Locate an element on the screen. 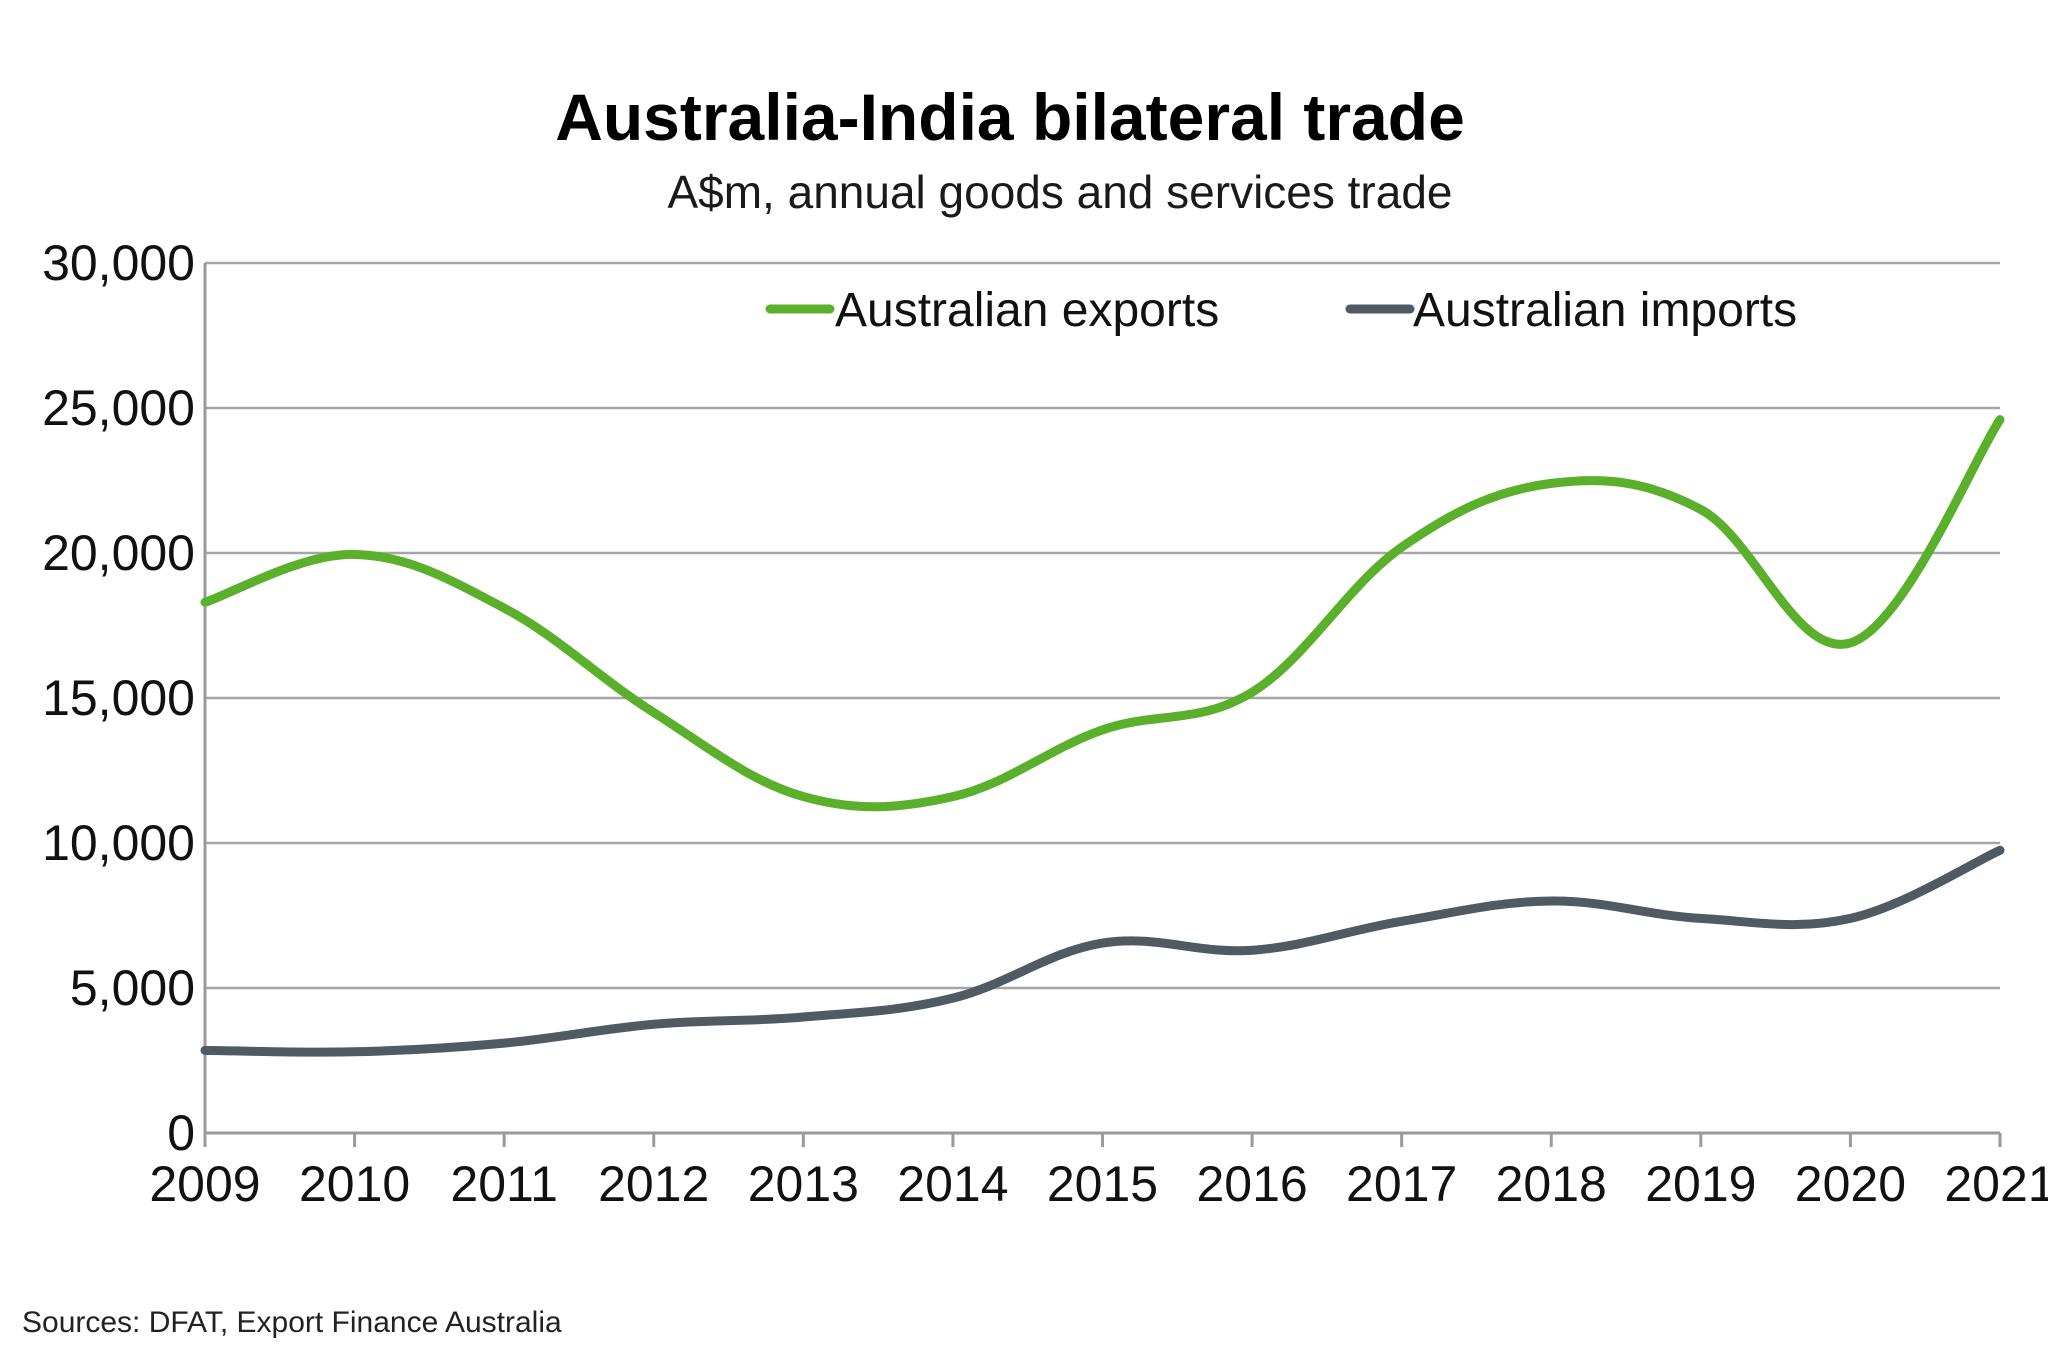 Image resolution: width=2048 pixels, height=1345 pixels. y-tick-label: 20,000 is located at coordinates (118, 553).